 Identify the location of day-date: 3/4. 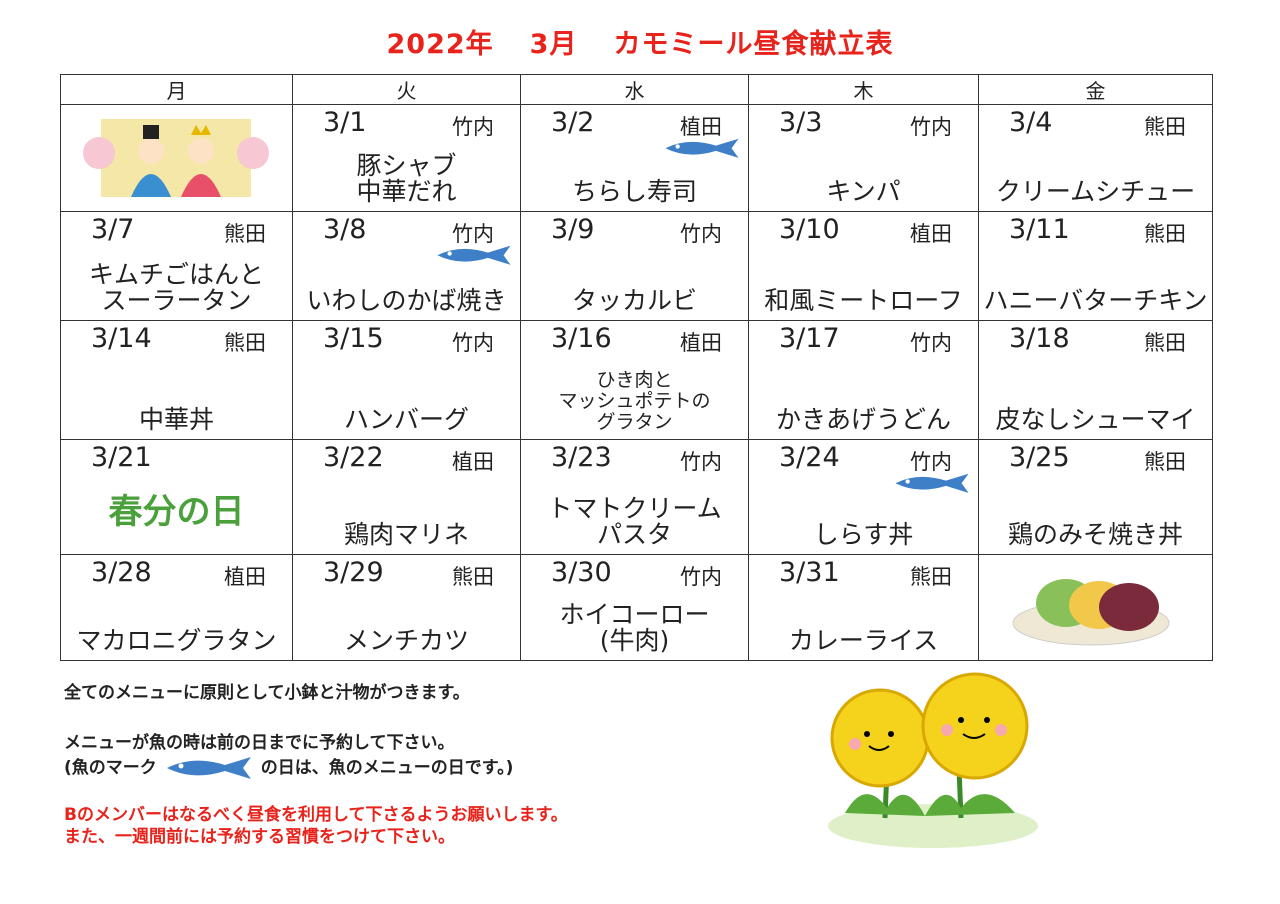
(1031, 122).